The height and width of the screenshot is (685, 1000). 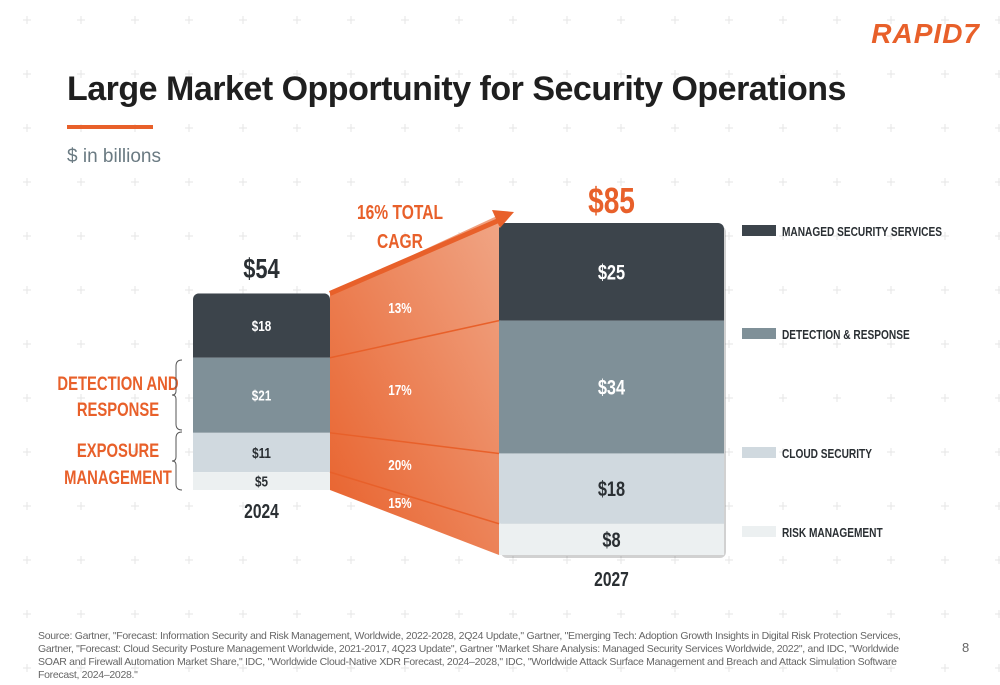 What do you see at coordinates (399, 308) in the screenshot?
I see `cagr-label: 13%` at bounding box center [399, 308].